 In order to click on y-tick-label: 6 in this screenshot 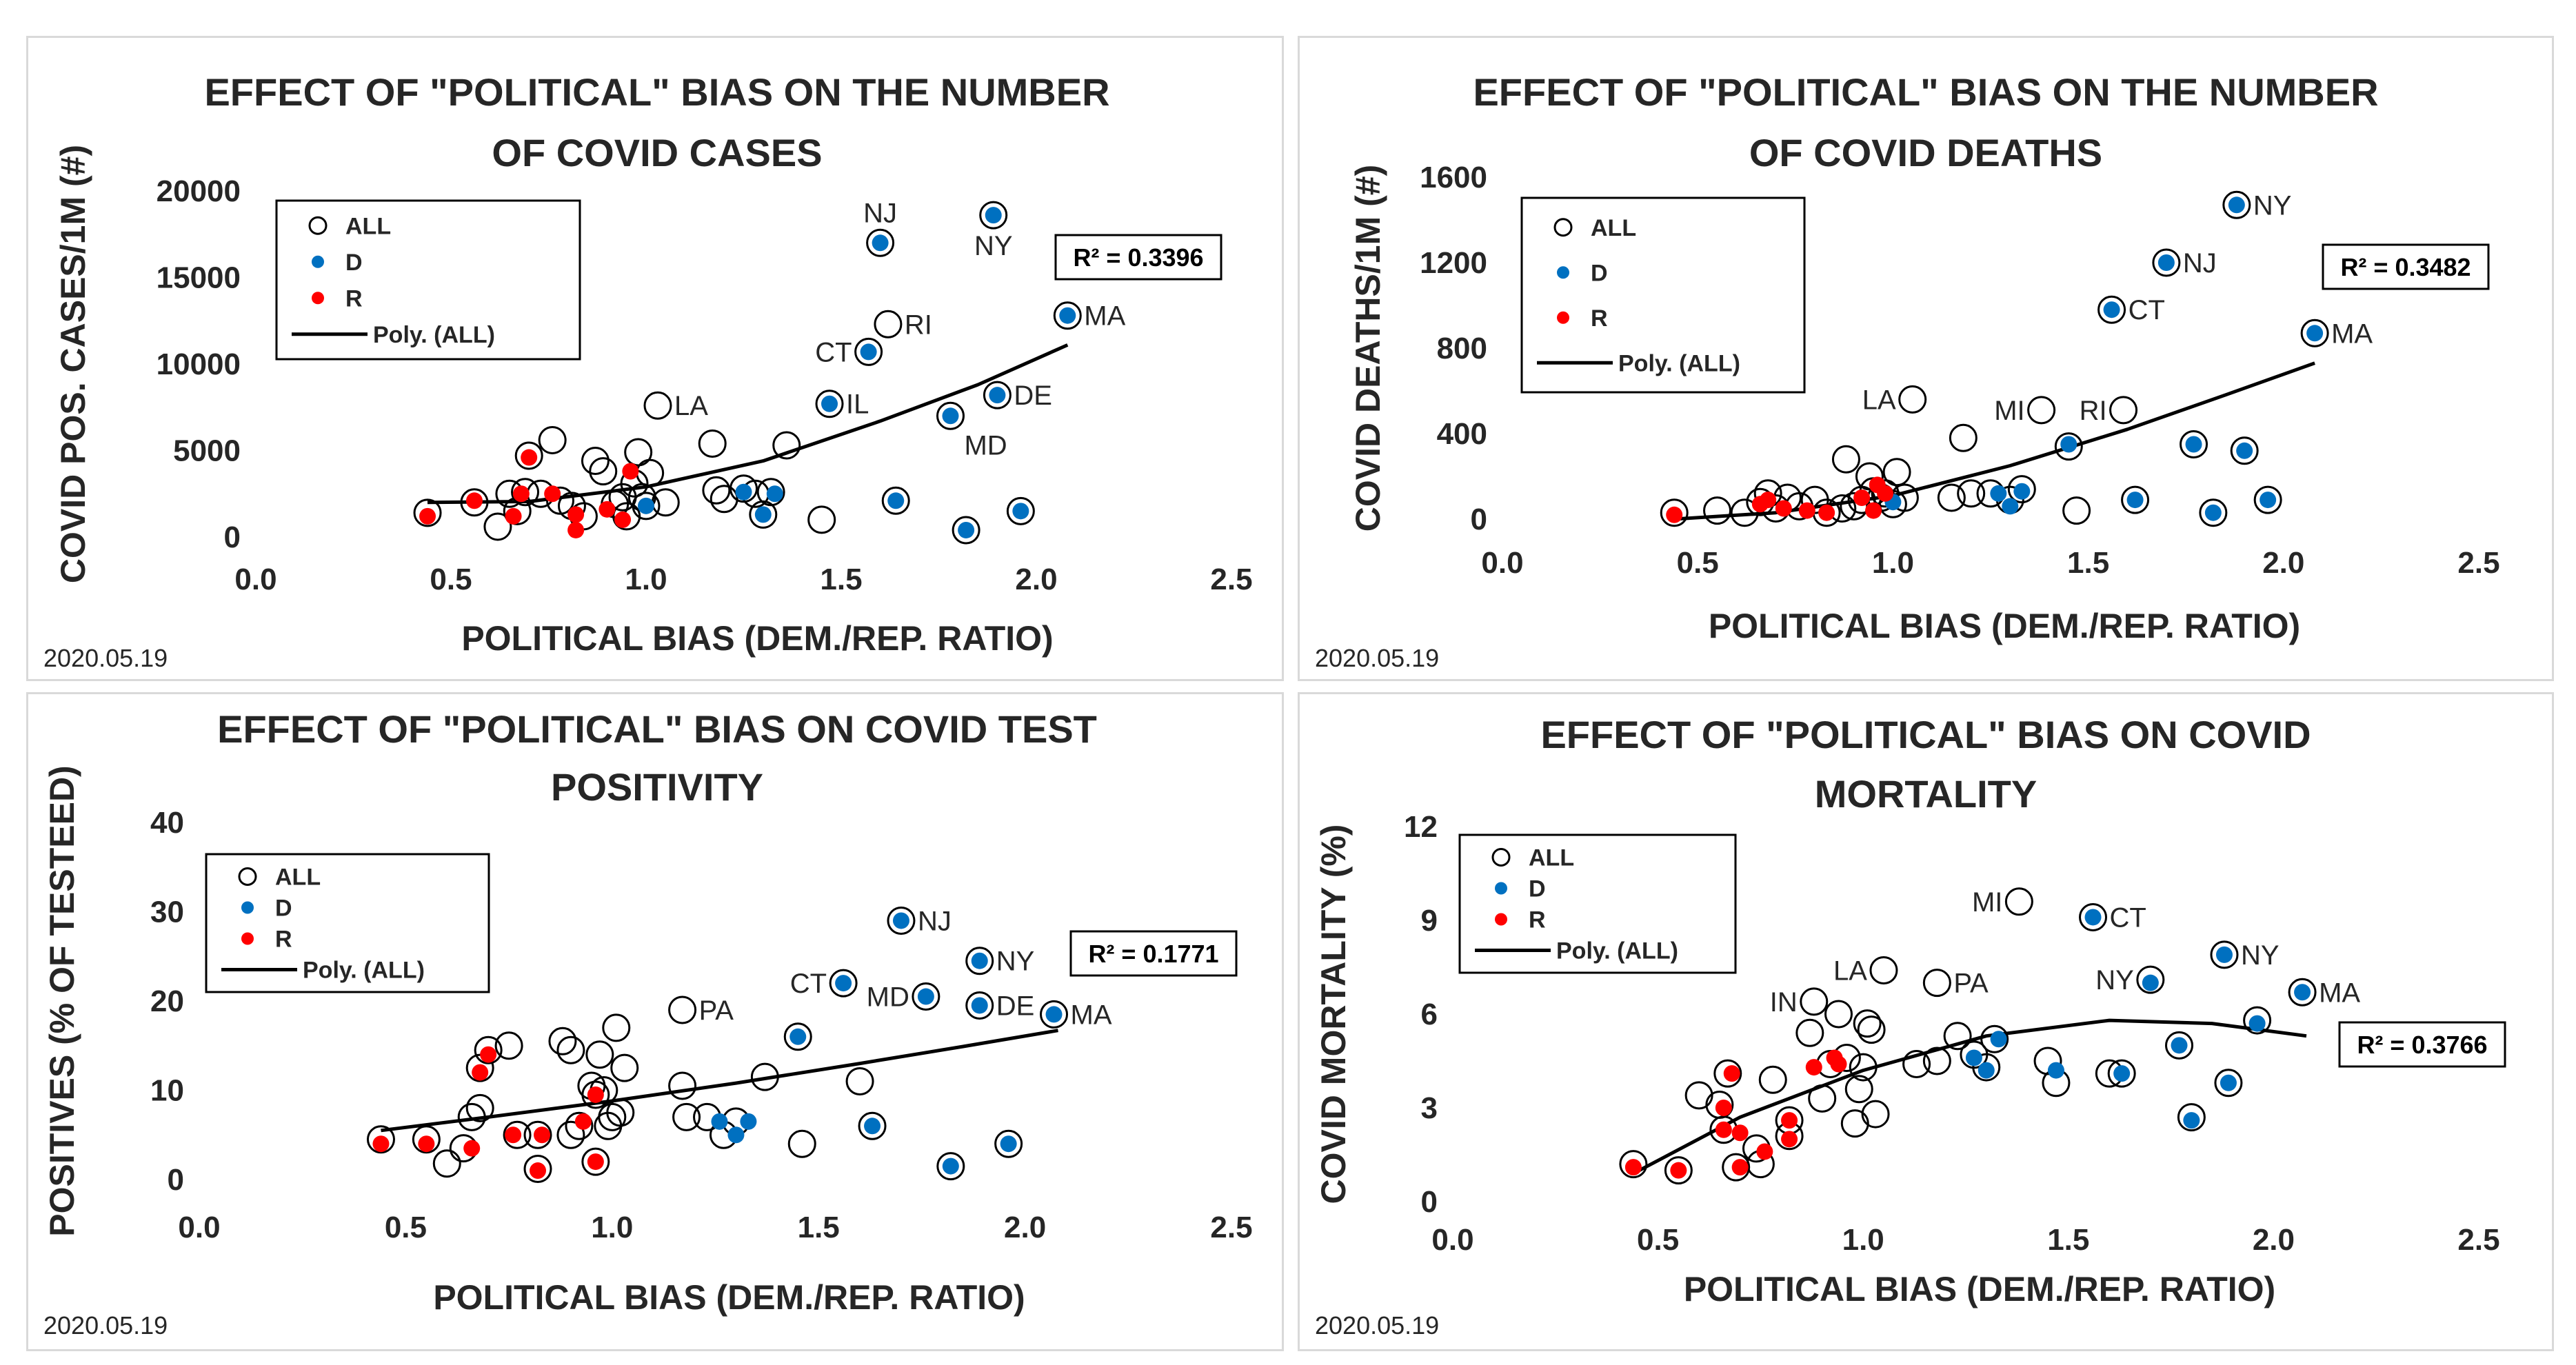, I will do `click(1429, 1014)`.